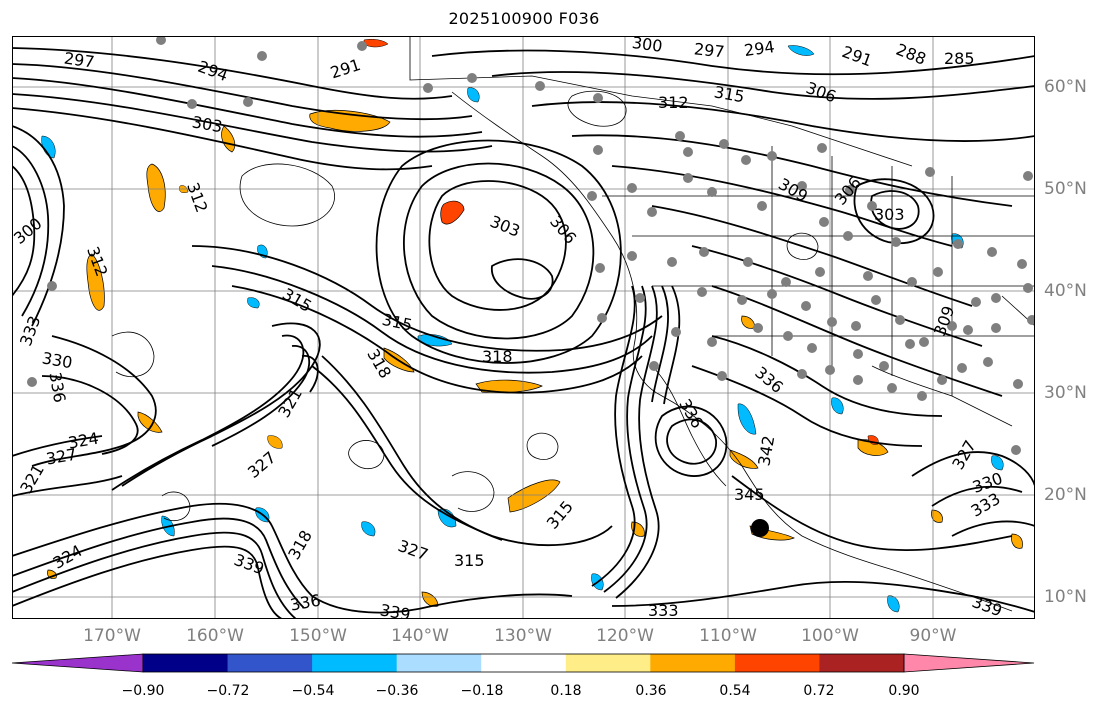 The height and width of the screenshot is (712, 1105). Describe the element at coordinates (318, 636) in the screenshot. I see `lon-tick-label: 150°W` at that location.